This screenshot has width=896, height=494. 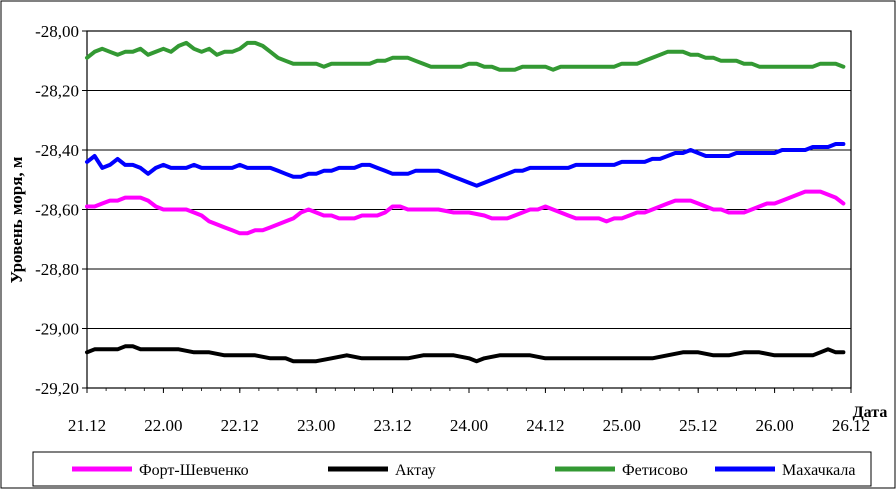 I want to click on x-tick-label: 26.00, so click(x=774, y=425).